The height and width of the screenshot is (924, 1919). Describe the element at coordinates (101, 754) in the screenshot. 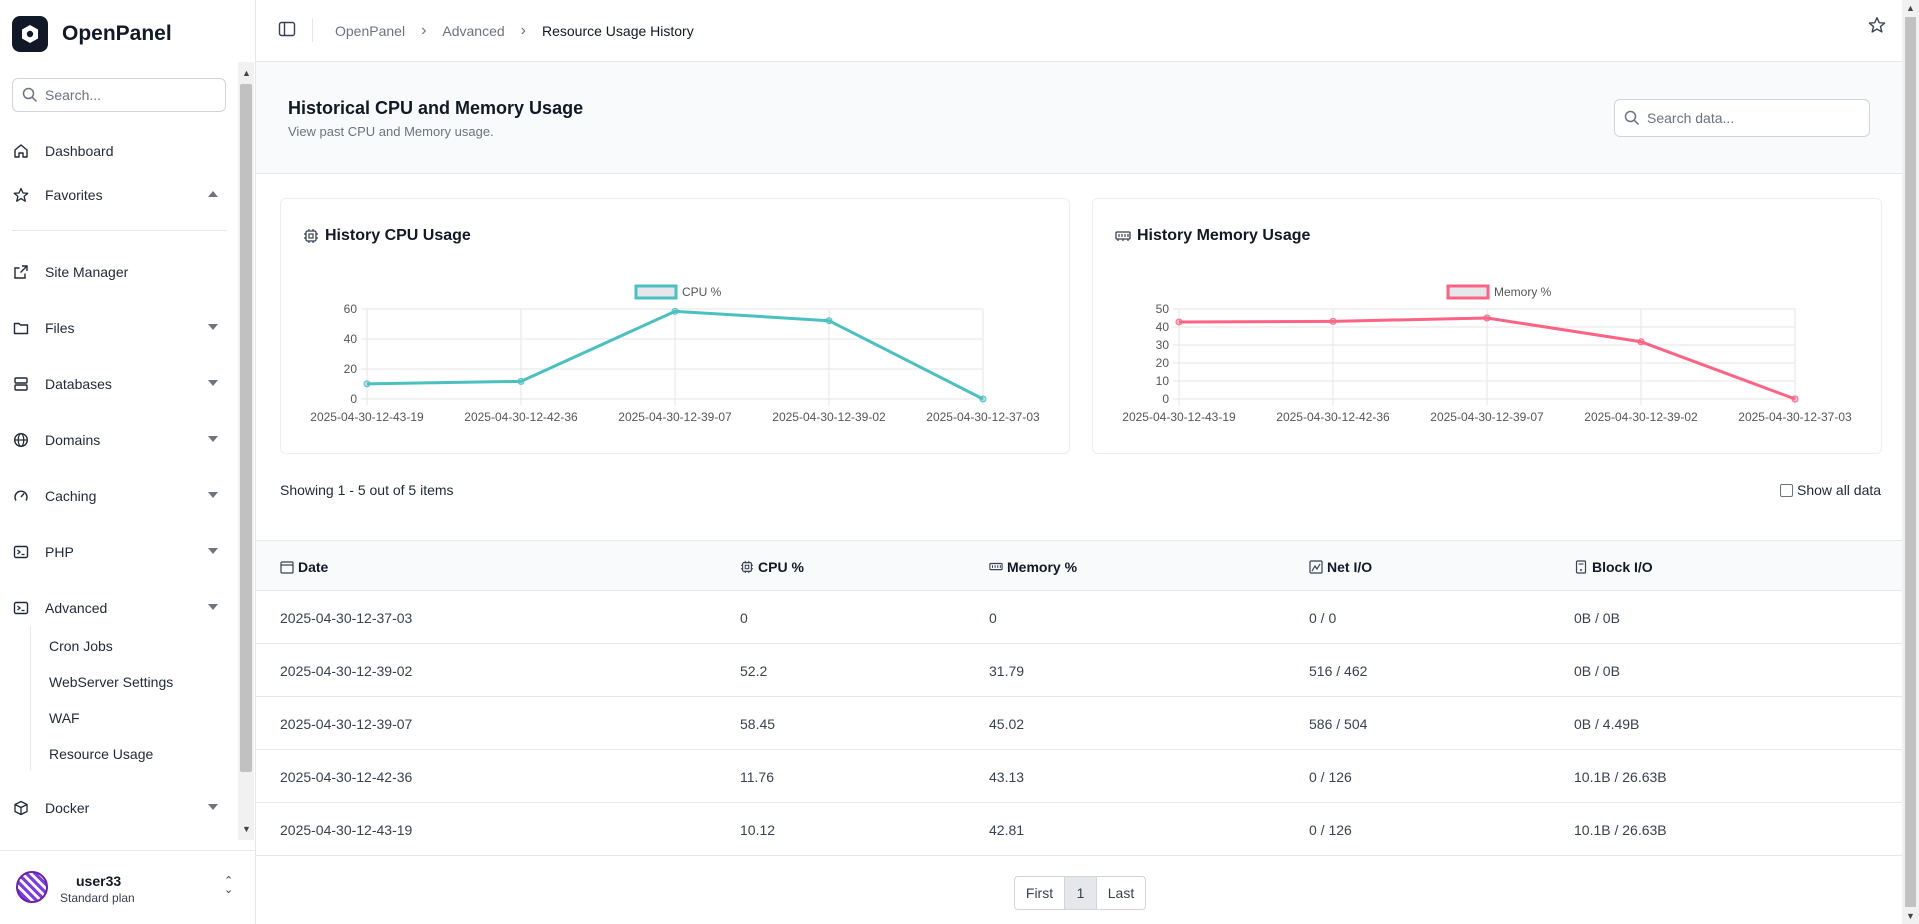

I see `subnav-item-resource-usage: Resource Usage` at that location.